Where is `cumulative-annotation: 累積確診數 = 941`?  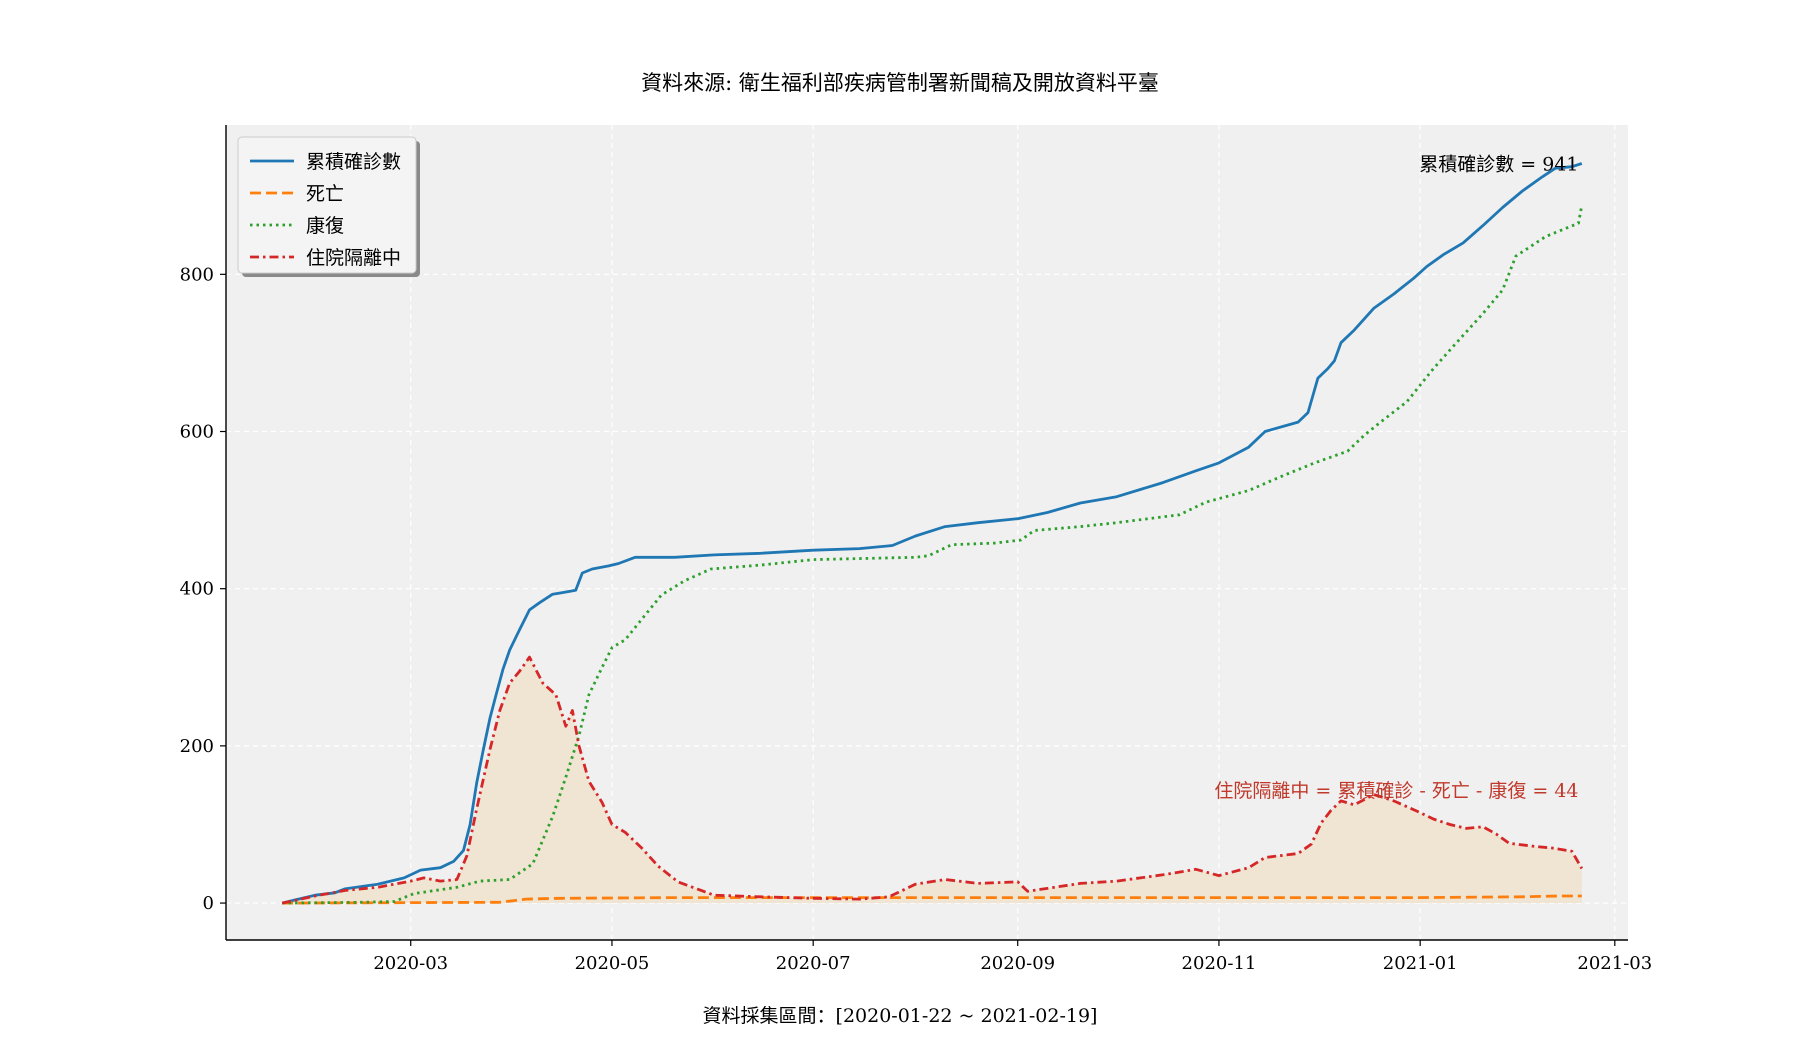 cumulative-annotation: 累積確診數 = 941 is located at coordinates (1498, 165).